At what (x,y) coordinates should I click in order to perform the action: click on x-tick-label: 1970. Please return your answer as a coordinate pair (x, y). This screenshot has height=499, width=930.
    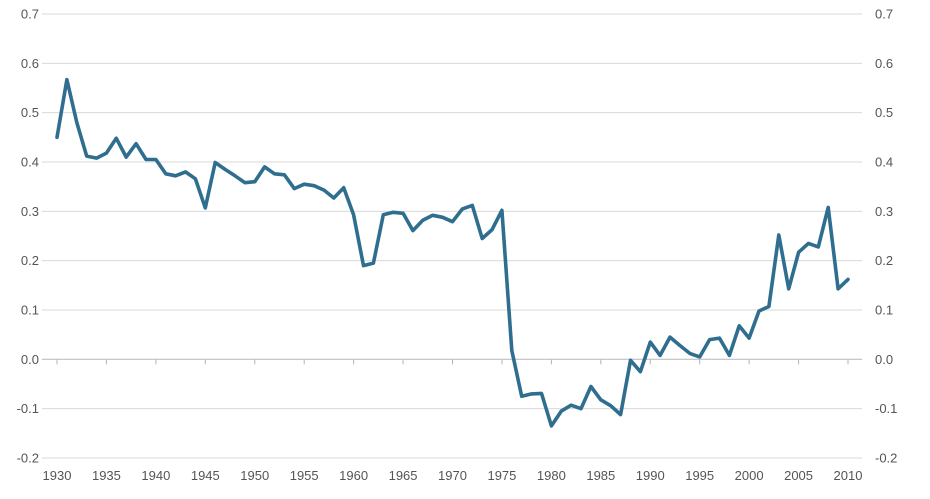
    Looking at the image, I should click on (452, 475).